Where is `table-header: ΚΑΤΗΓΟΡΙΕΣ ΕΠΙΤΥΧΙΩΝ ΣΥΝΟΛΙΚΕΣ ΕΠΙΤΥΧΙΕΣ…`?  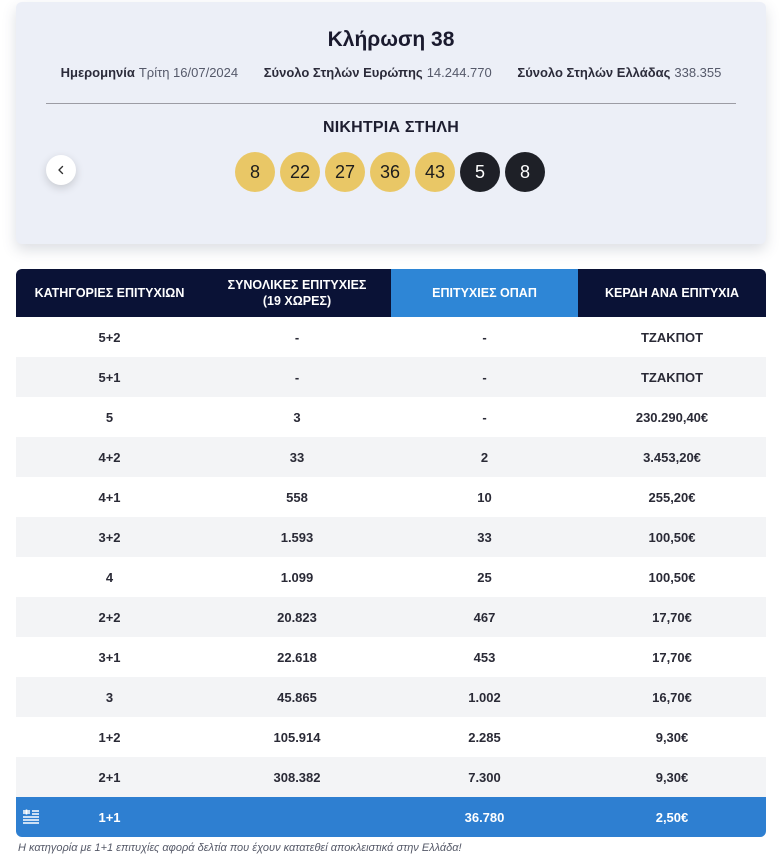 table-header: ΚΑΤΗΓΟΡΙΕΣ ΕΠΙΤΥΧΙΩΝ ΣΥΝΟΛΙΚΕΣ ΕΠΙΤΥΧΙΕΣ… is located at coordinates (391, 293).